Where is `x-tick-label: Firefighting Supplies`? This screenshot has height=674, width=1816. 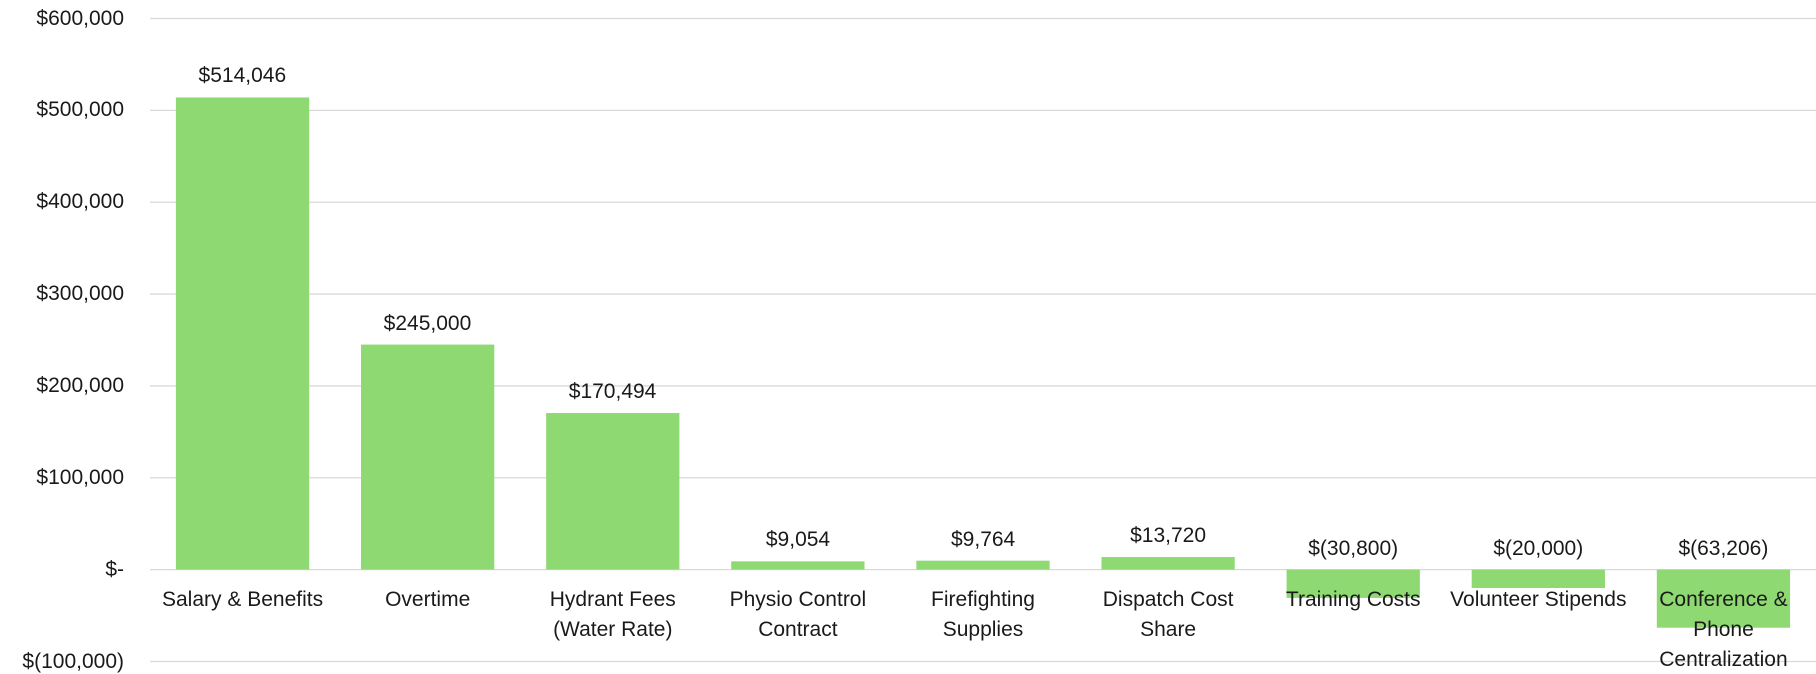 x-tick-label: Firefighting Supplies is located at coordinates (983, 614).